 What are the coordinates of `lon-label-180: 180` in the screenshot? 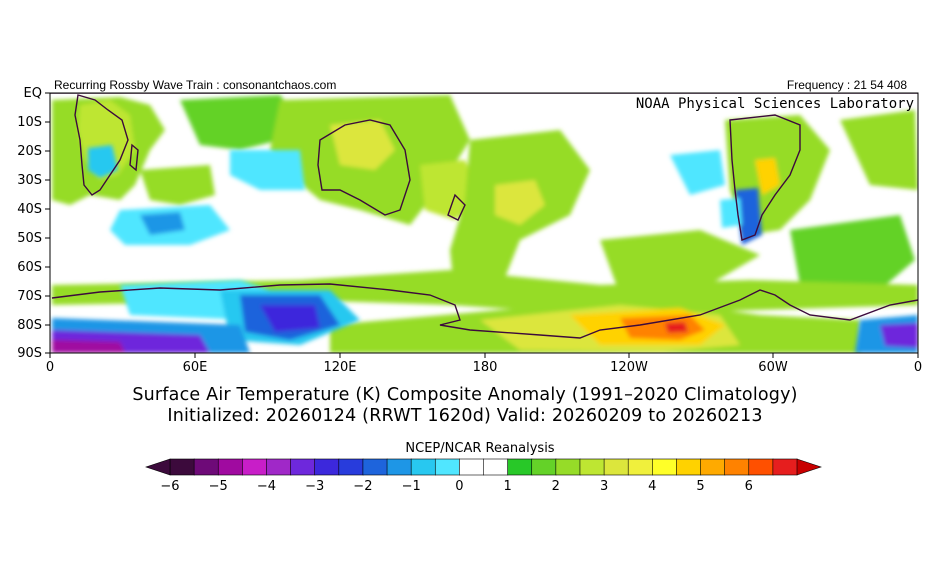 It's located at (485, 367).